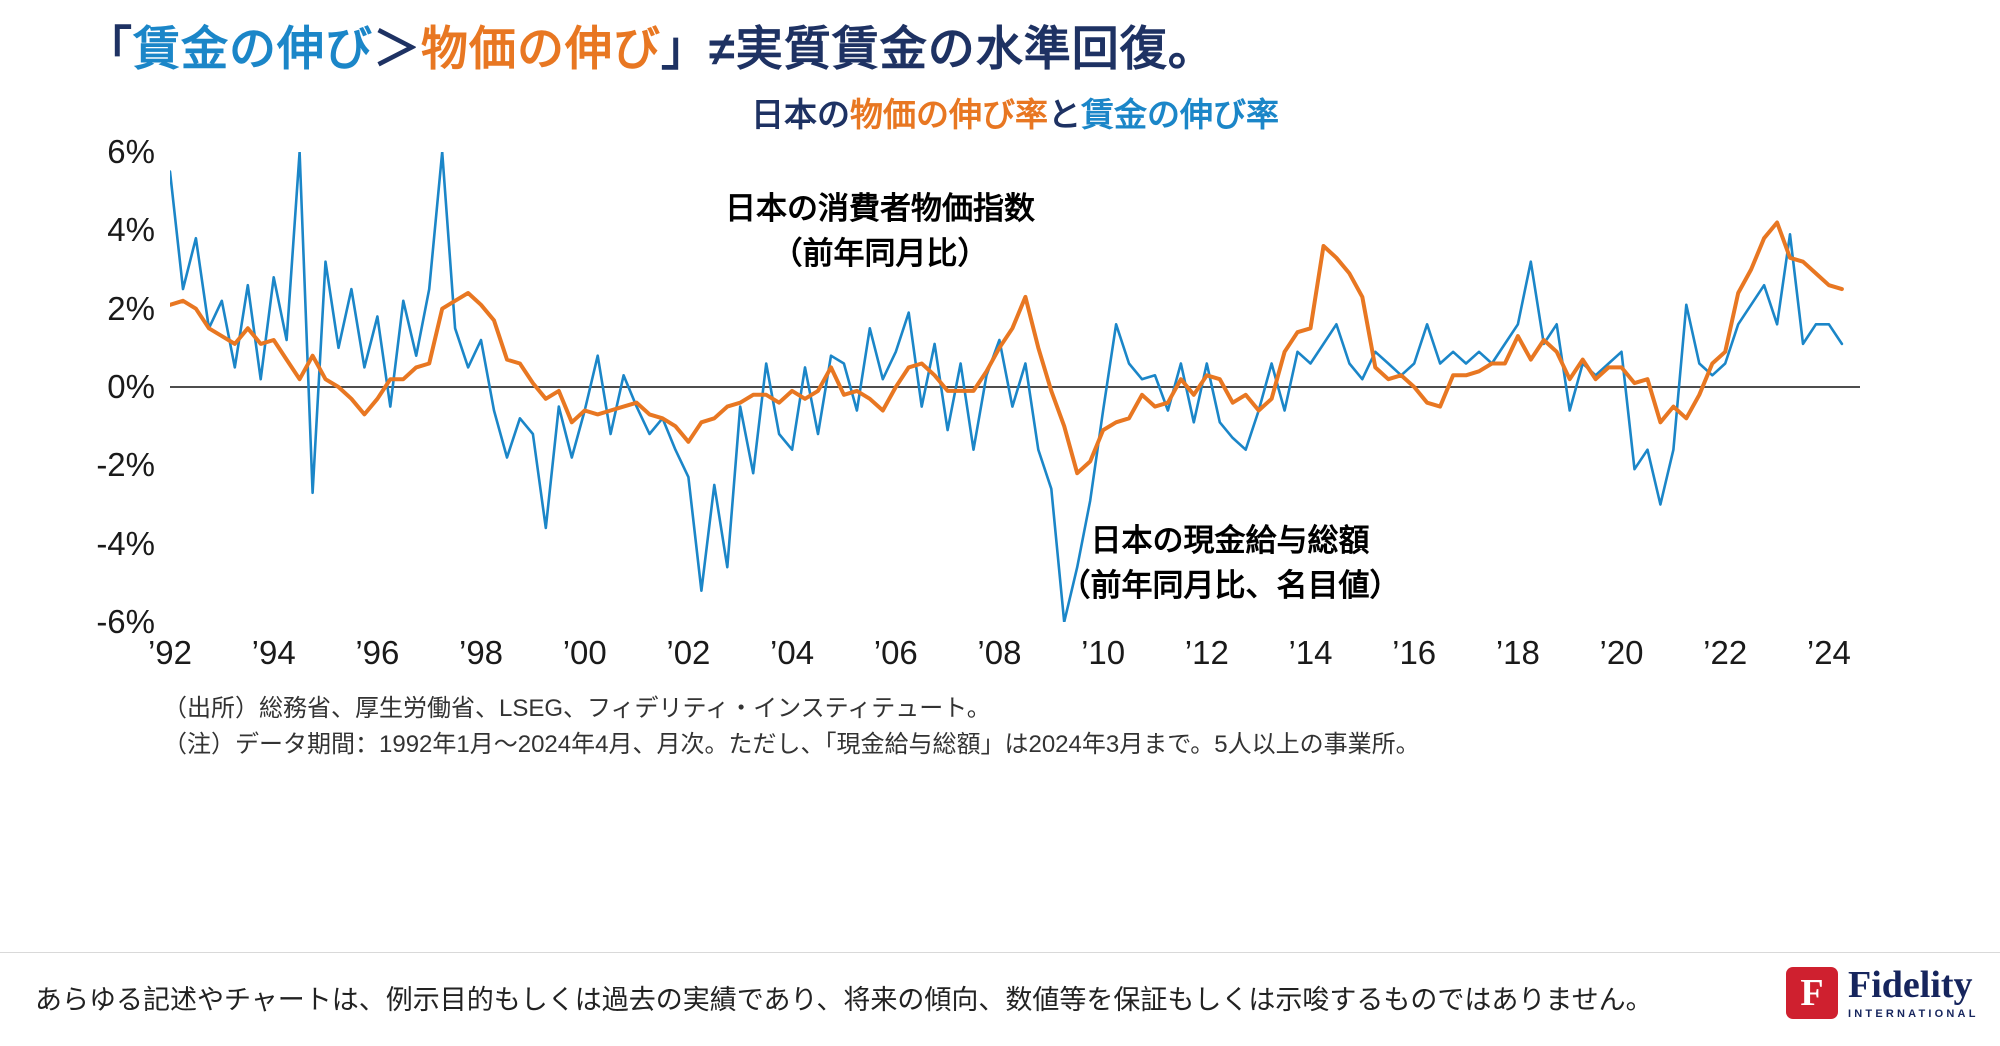 The width and height of the screenshot is (2000, 1046). What do you see at coordinates (895, 652) in the screenshot?
I see `x-tick-label: ’06` at bounding box center [895, 652].